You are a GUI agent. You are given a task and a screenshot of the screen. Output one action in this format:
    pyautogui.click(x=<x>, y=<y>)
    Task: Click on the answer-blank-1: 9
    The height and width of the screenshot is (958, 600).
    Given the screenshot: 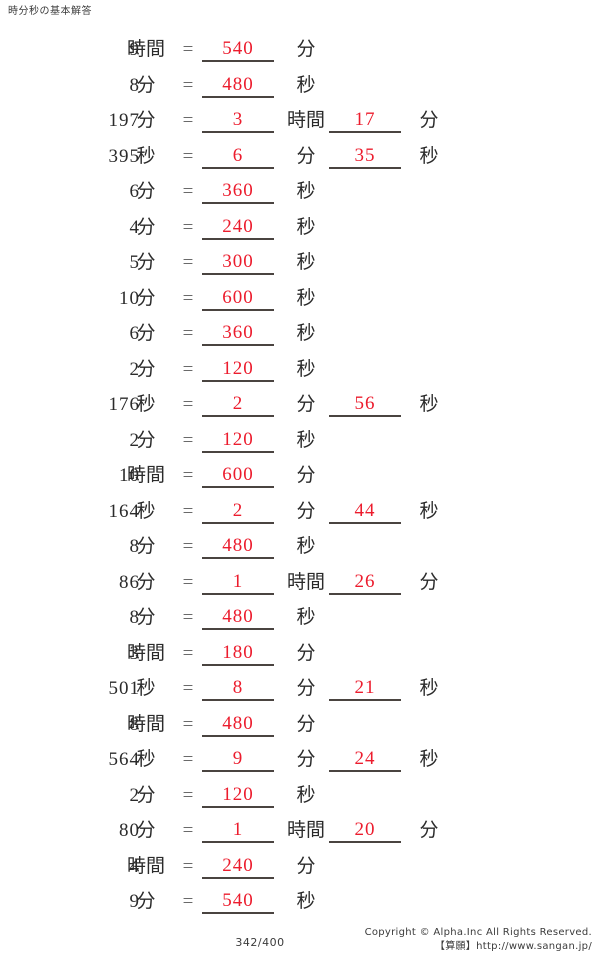 What is the action you would take?
    pyautogui.click(x=238, y=759)
    